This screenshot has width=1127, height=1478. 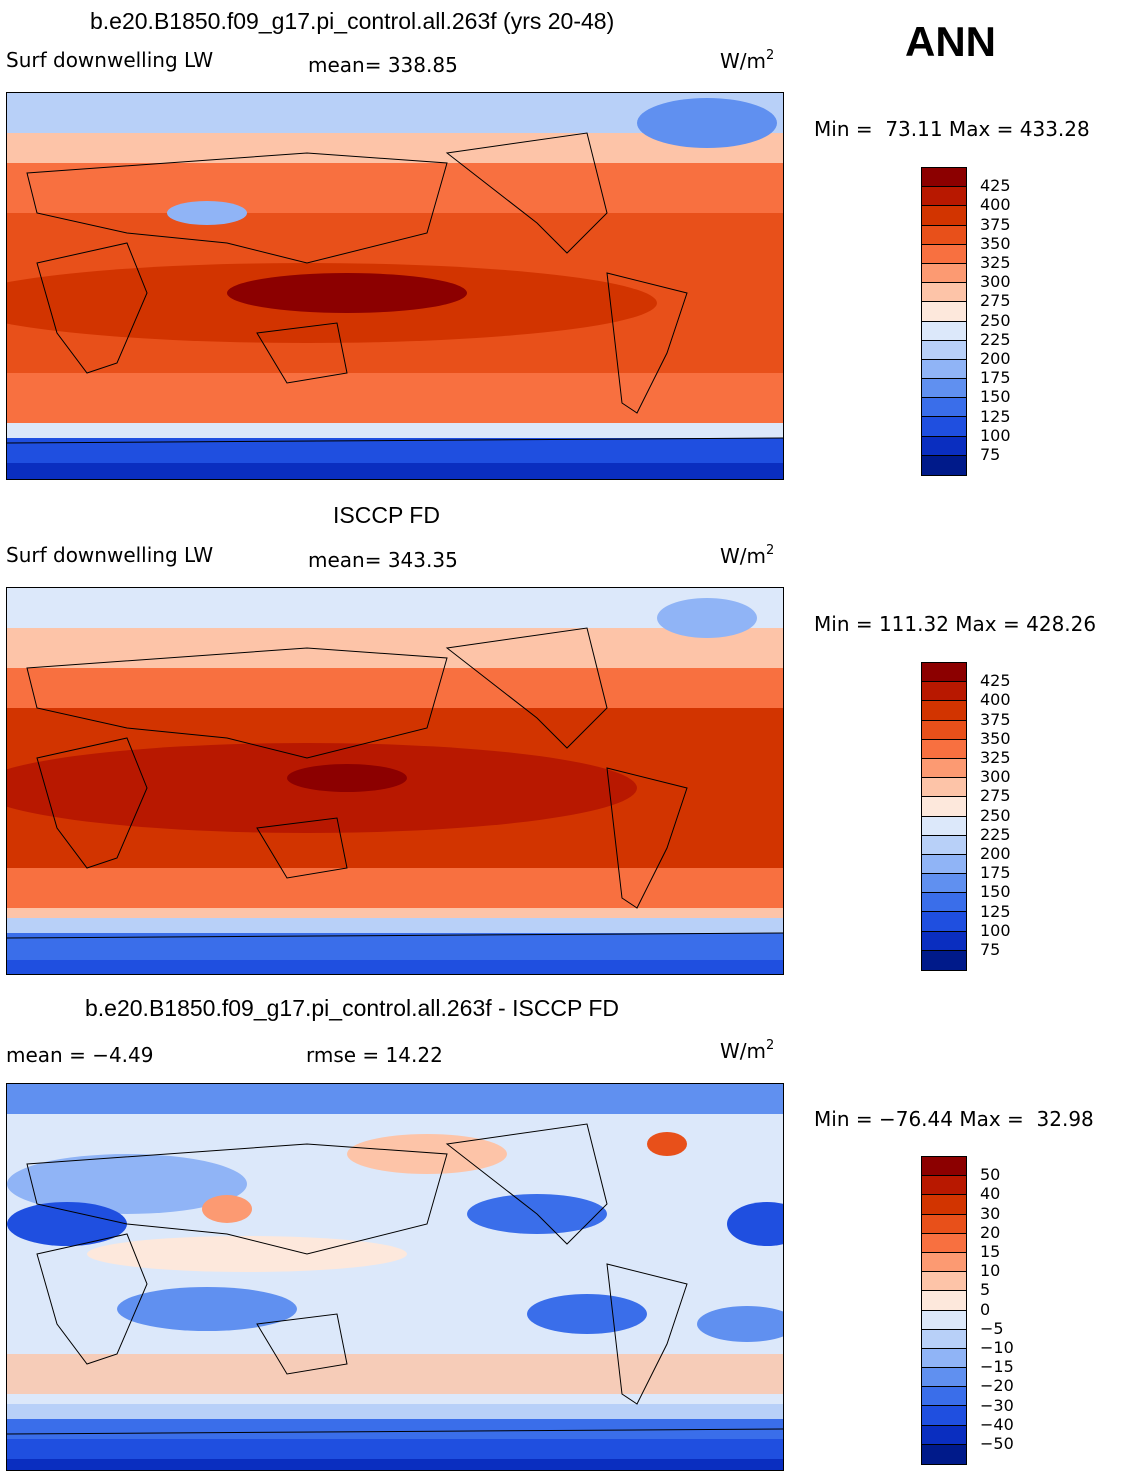 I want to click on min-max-label: Min = 73.11 Max = 433.28, so click(x=952, y=129).